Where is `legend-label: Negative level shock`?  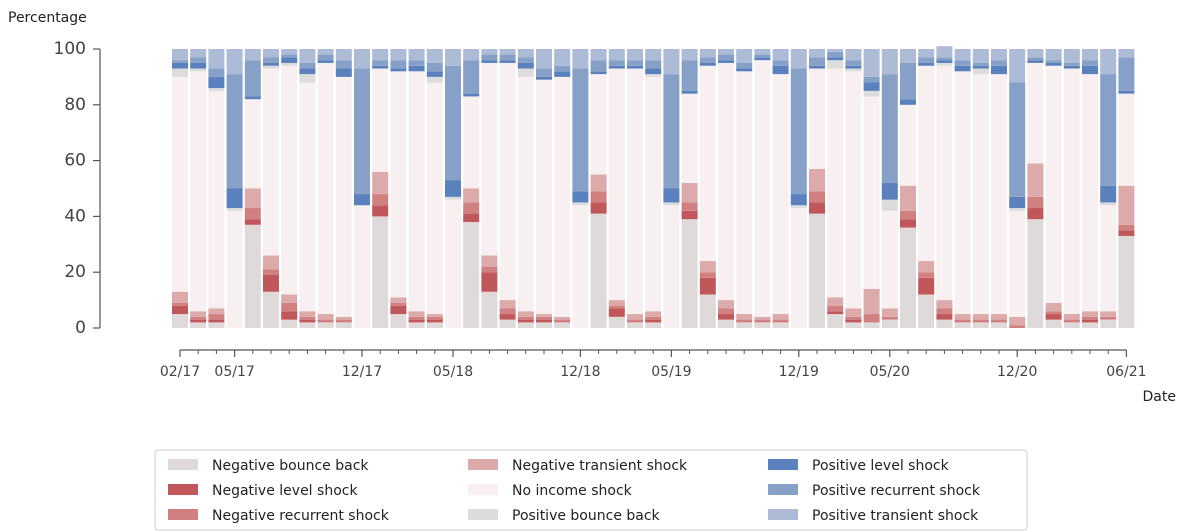
legend-label: Negative level shock is located at coordinates (285, 491).